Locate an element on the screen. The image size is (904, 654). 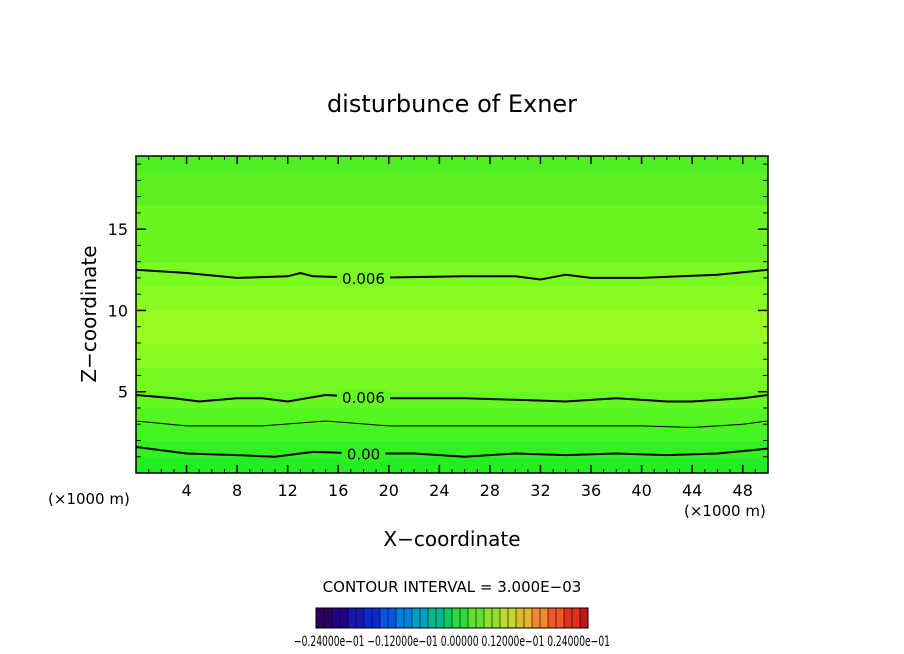
svg-text: 0.00 is located at coordinates (363, 454).